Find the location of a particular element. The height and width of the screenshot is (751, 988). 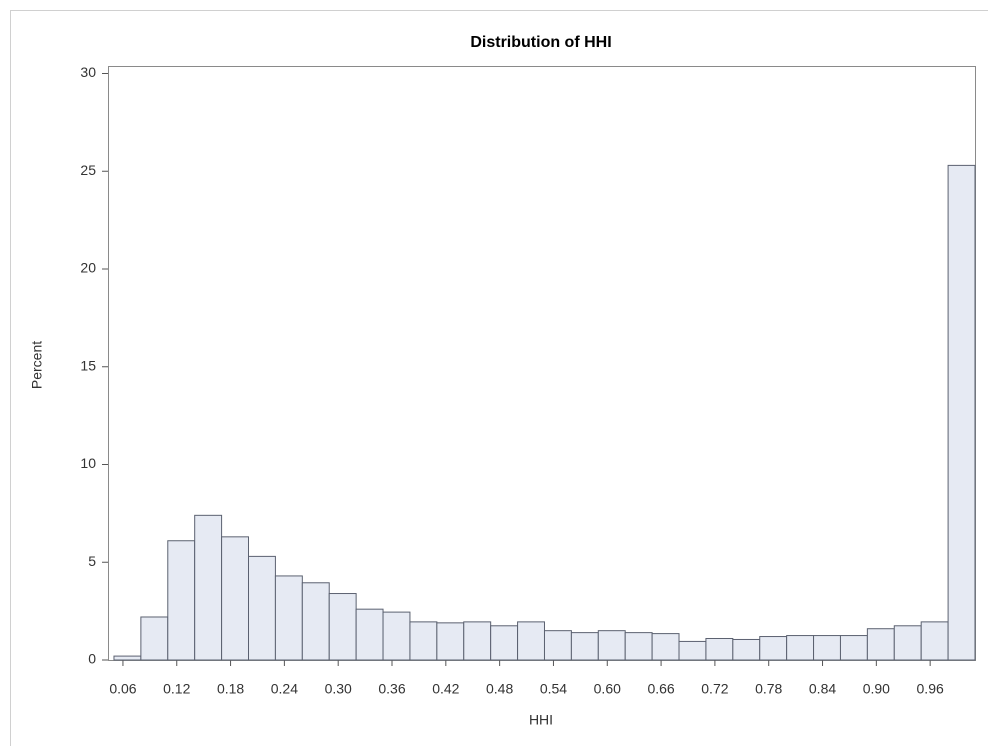

x-tick-label: 0.48 is located at coordinates (499, 689).